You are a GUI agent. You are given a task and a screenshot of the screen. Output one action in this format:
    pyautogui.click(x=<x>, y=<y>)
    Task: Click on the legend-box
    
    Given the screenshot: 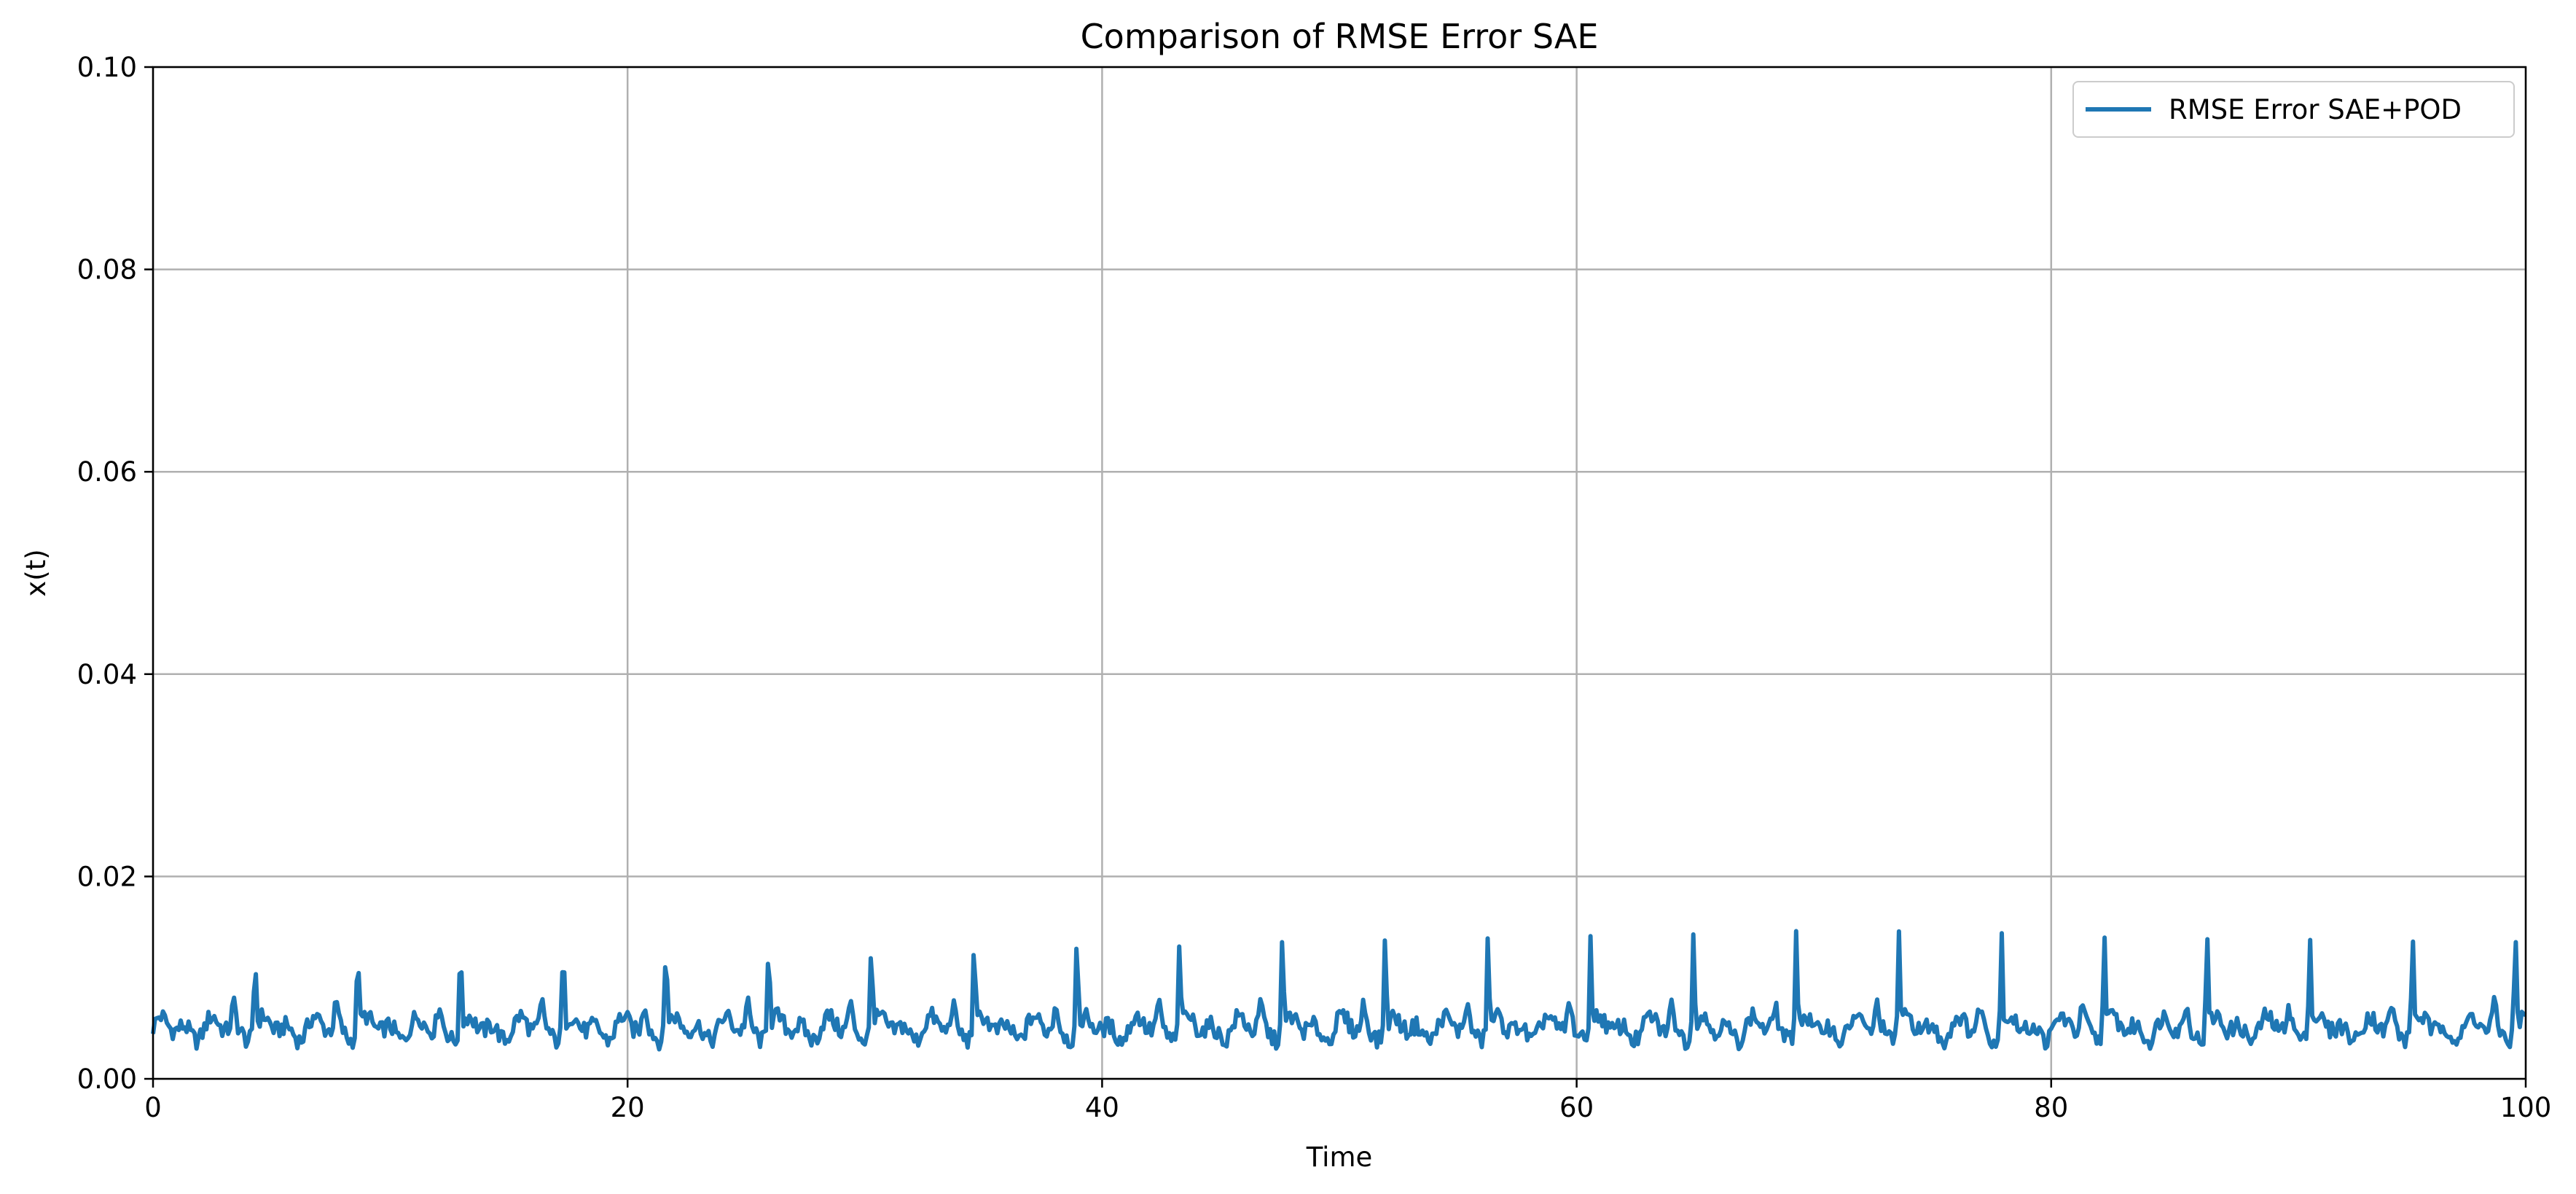 What is the action you would take?
    pyautogui.click(x=2293, y=109)
    